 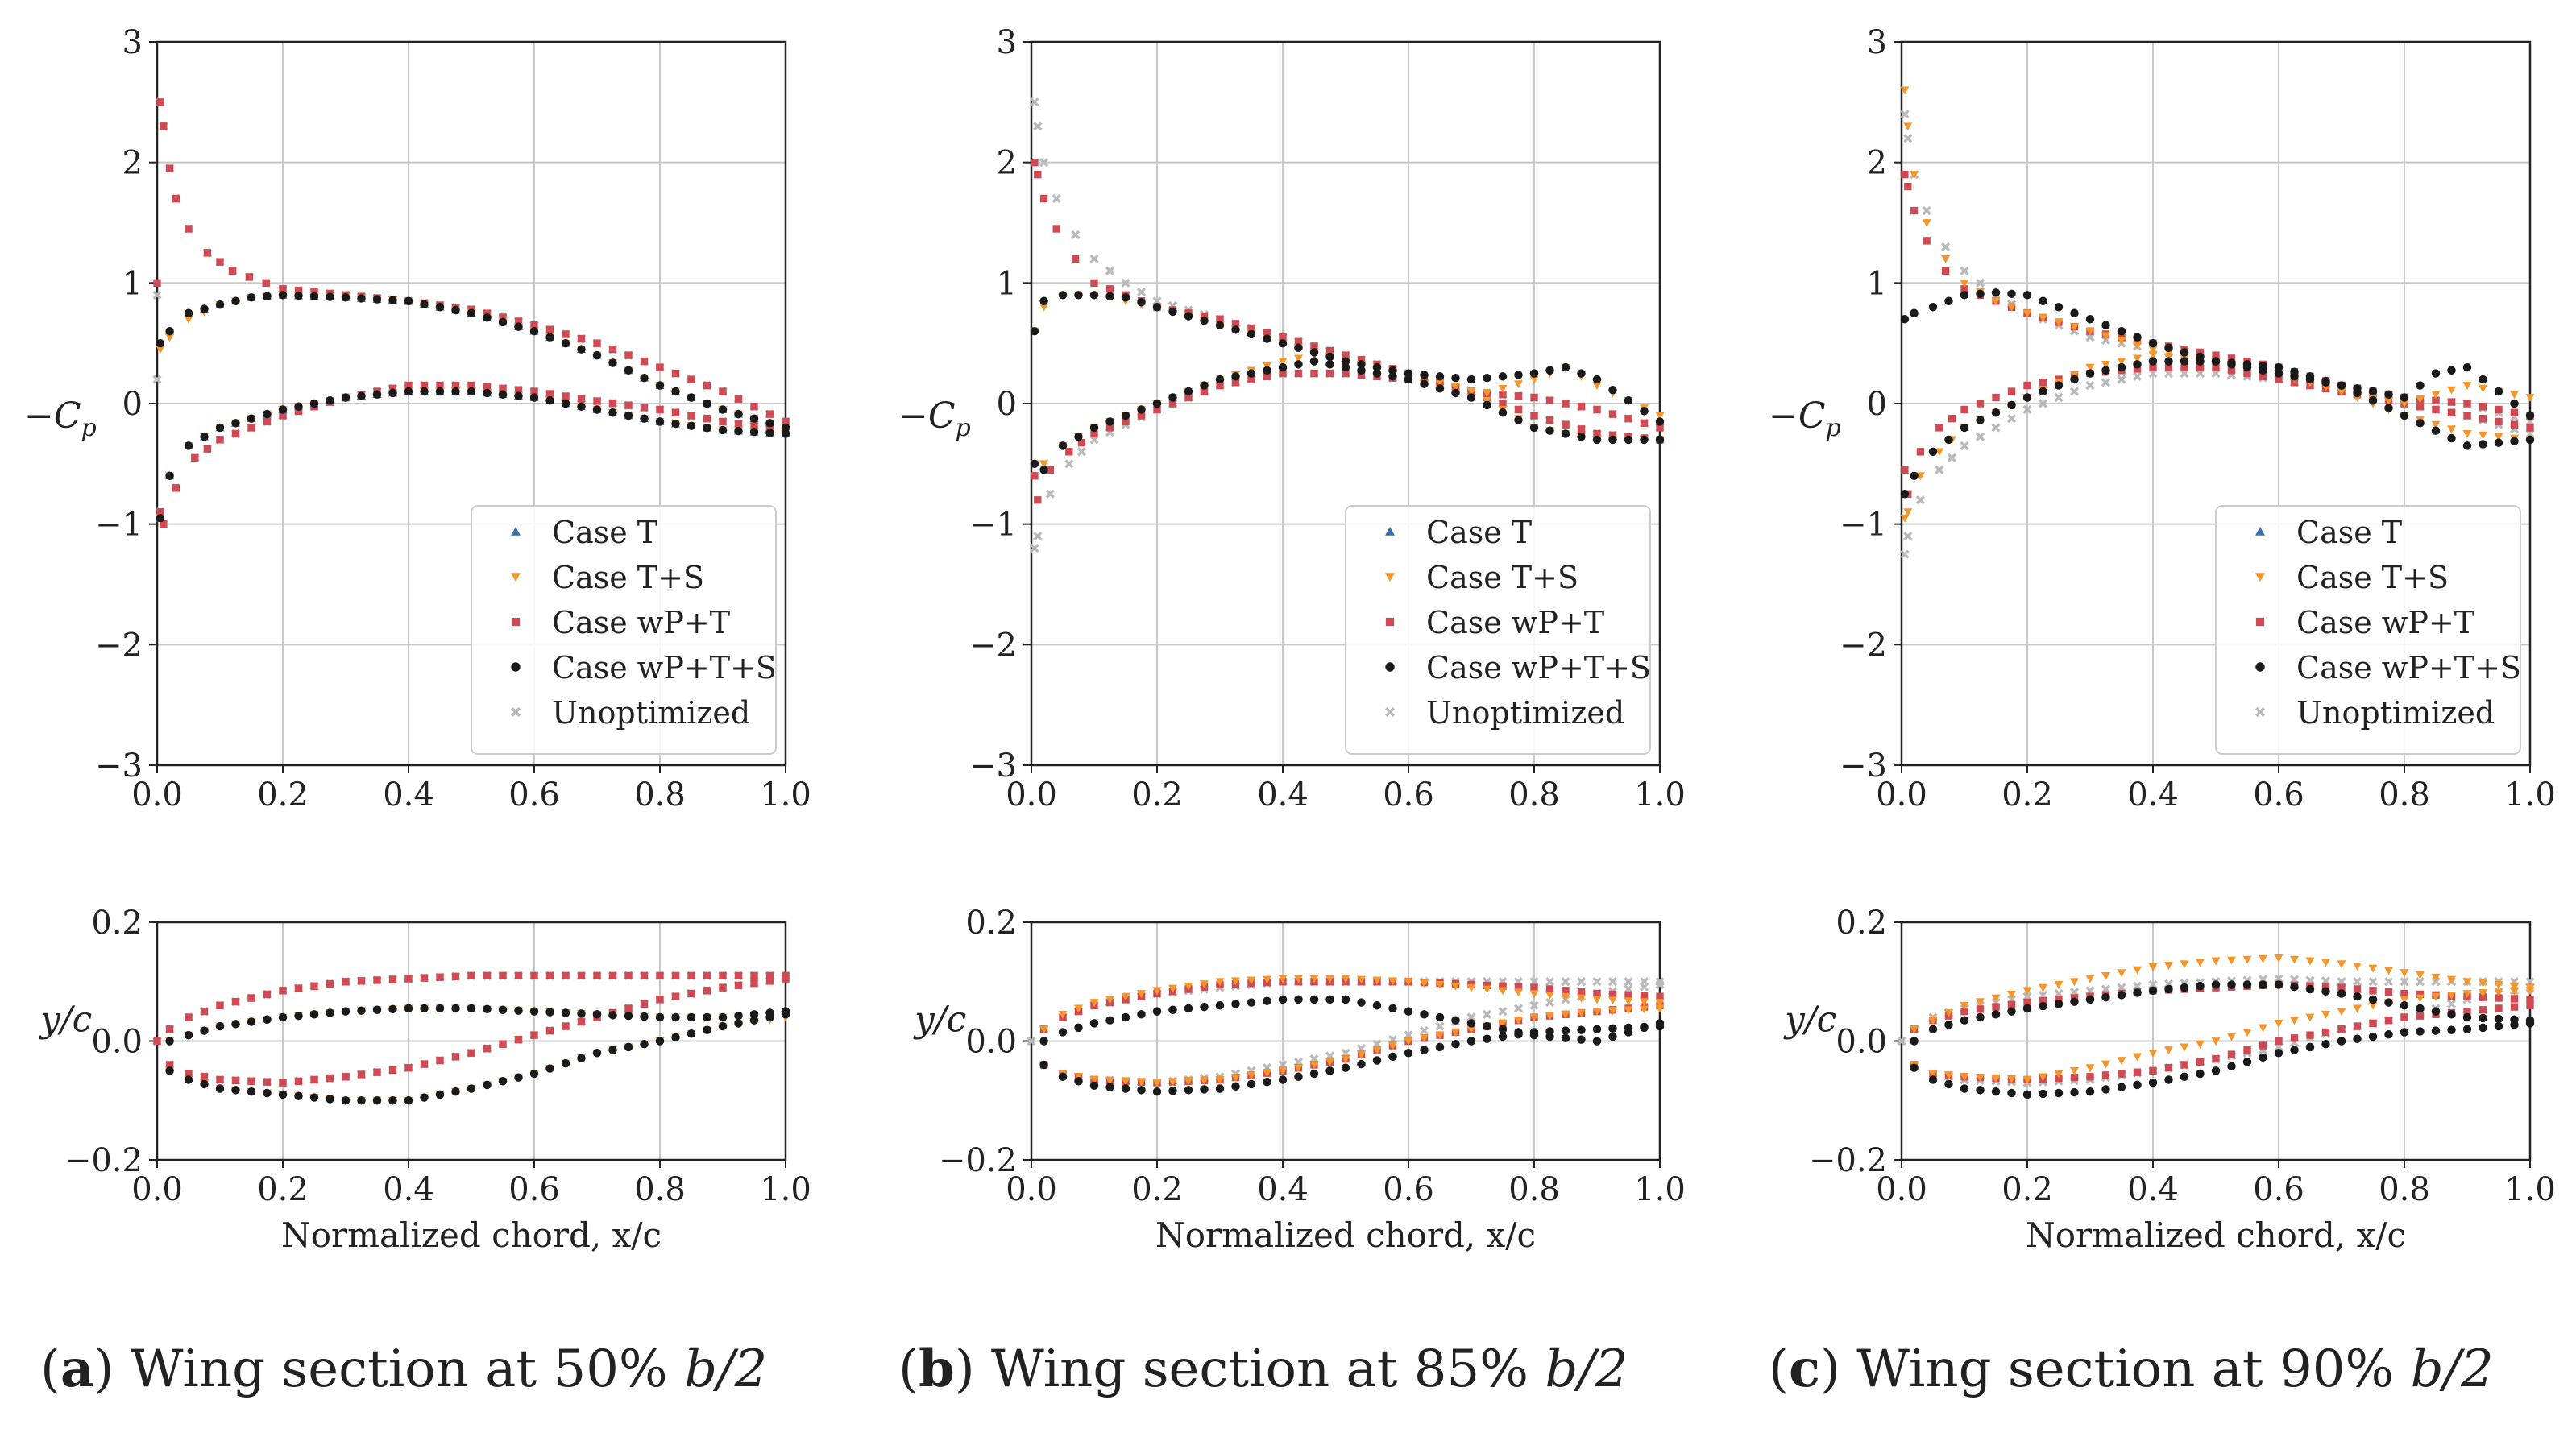 What do you see at coordinates (1864, 645) in the screenshot?
I see `y-tick-label: −2` at bounding box center [1864, 645].